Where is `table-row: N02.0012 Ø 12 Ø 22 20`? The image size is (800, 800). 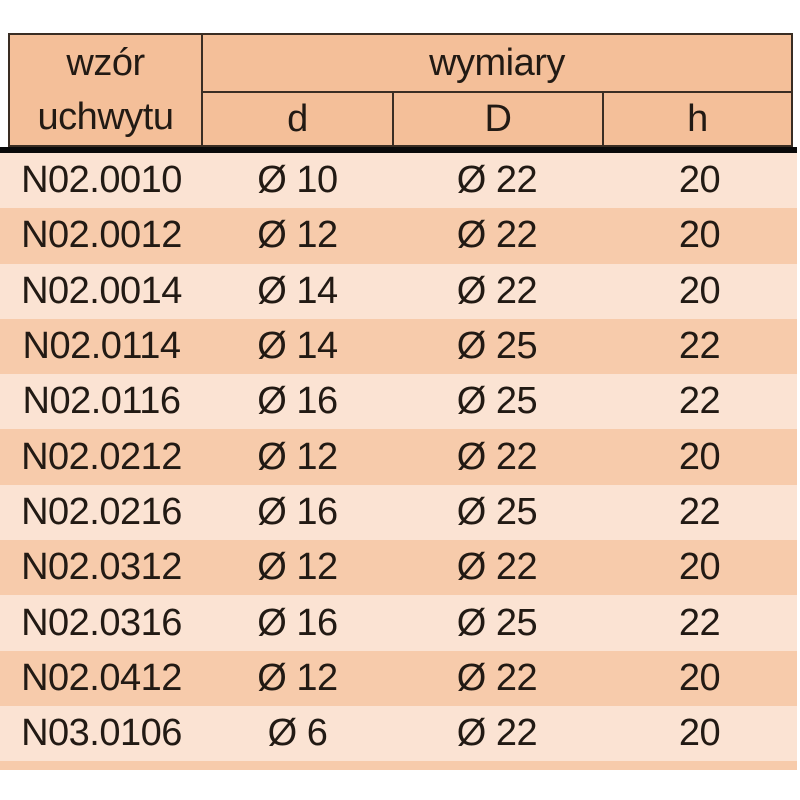 table-row: N02.0012 Ø 12 Ø 22 20 is located at coordinates (398, 236).